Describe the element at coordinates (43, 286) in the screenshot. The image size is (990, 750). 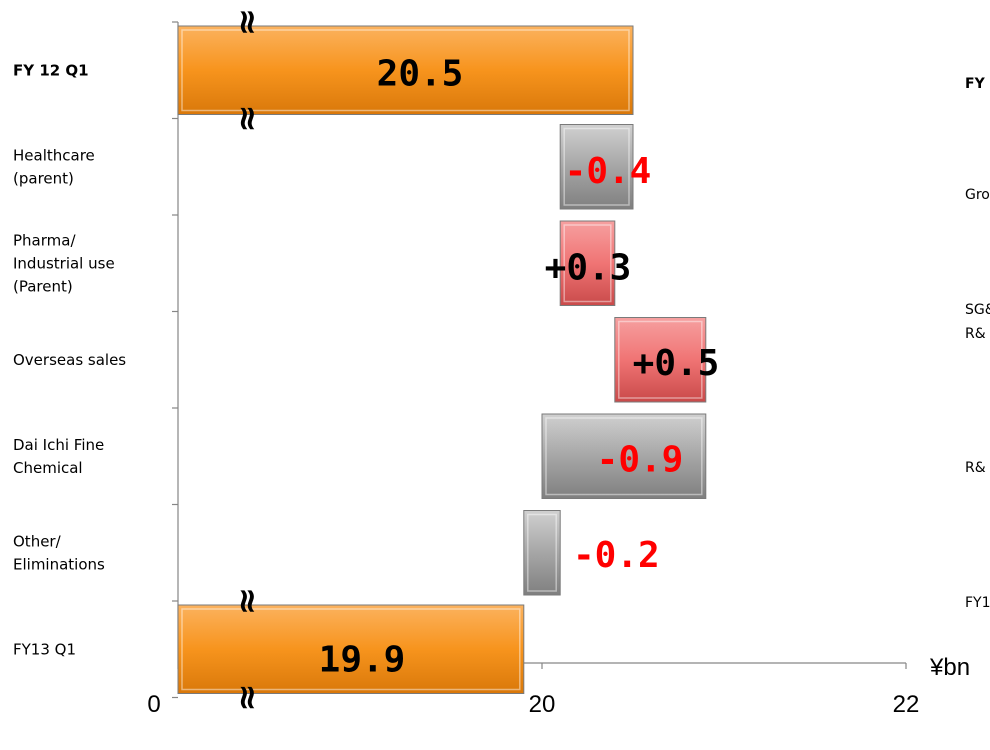
I see `category-label: (Parent)` at that location.